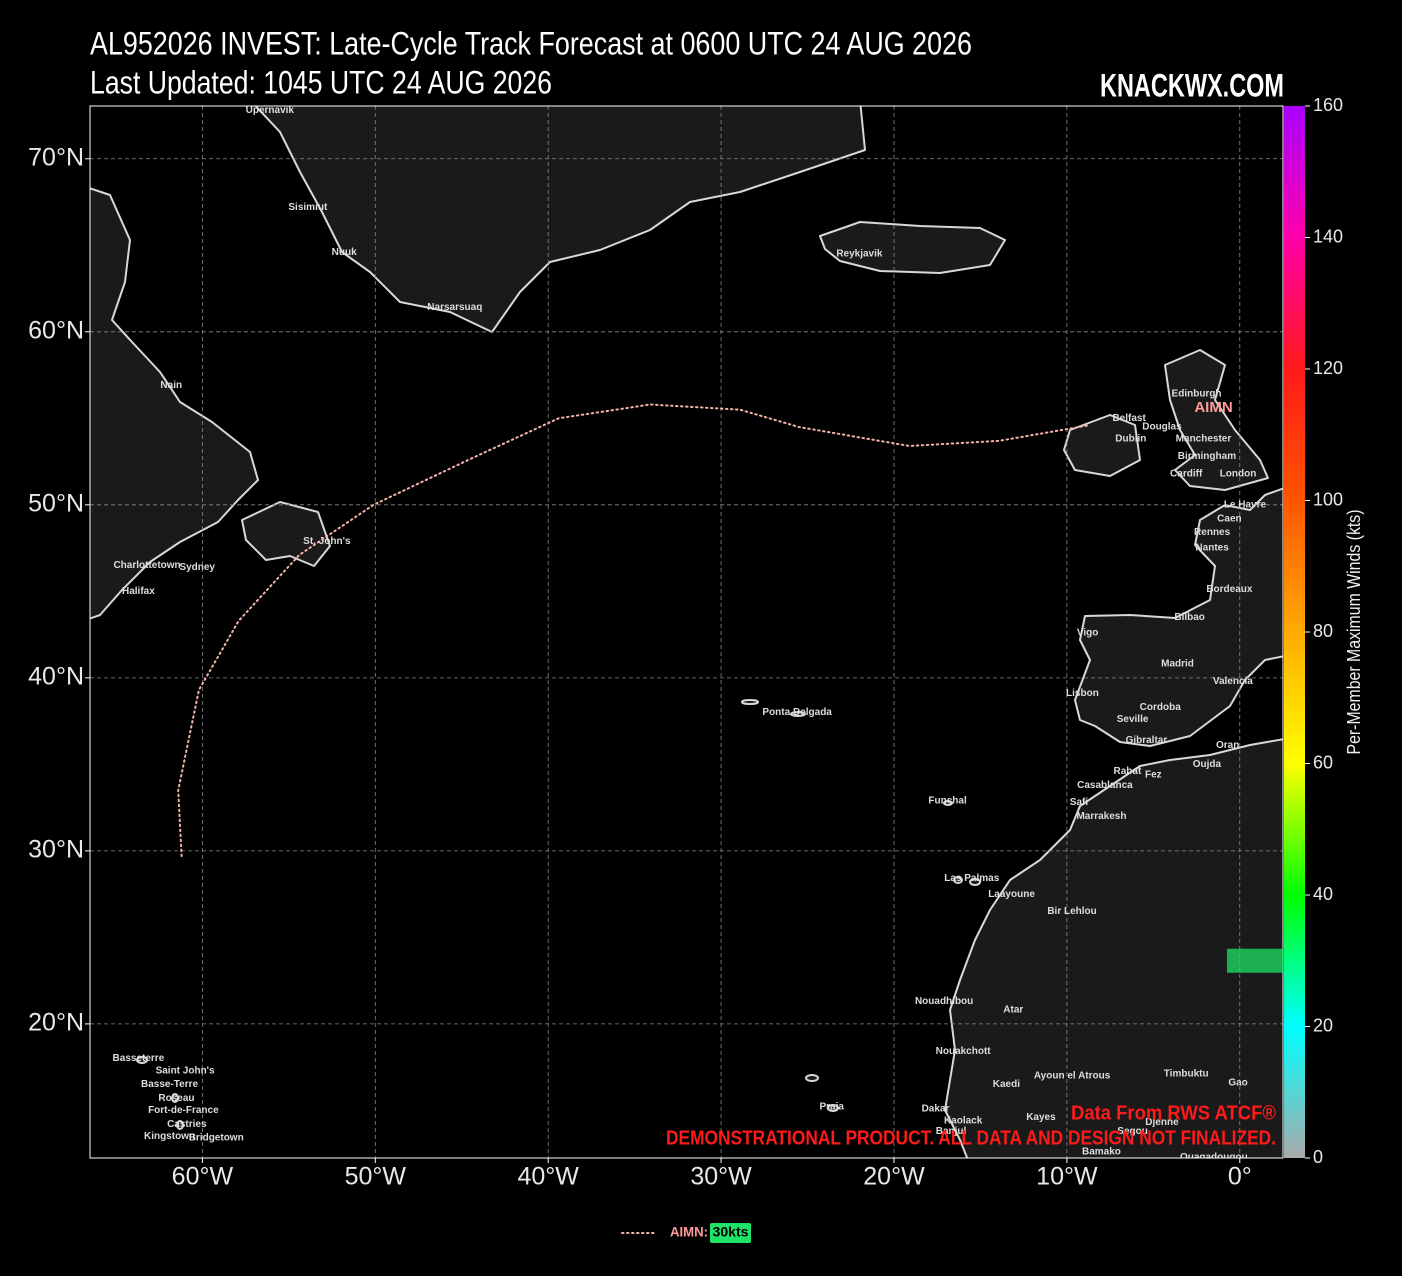 The width and height of the screenshot is (1402, 1276). I want to click on city-label: Edinburgh, so click(1197, 394).